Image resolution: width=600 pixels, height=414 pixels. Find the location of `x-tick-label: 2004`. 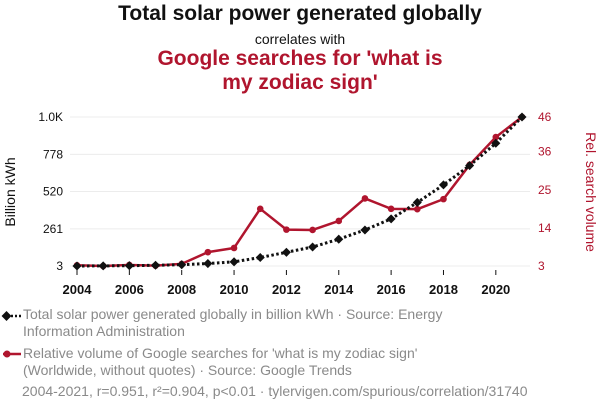

x-tick-label: 2004 is located at coordinates (78, 289).